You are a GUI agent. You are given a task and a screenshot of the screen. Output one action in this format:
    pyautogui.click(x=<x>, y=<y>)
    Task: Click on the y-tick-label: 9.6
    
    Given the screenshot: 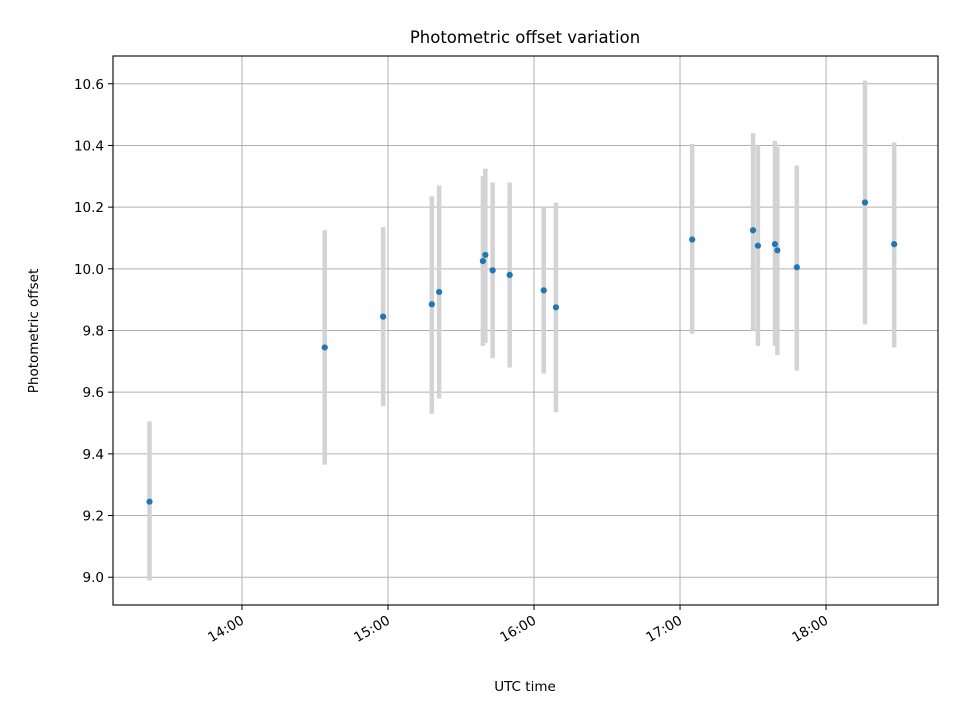 What is the action you would take?
    pyautogui.click(x=93, y=393)
    